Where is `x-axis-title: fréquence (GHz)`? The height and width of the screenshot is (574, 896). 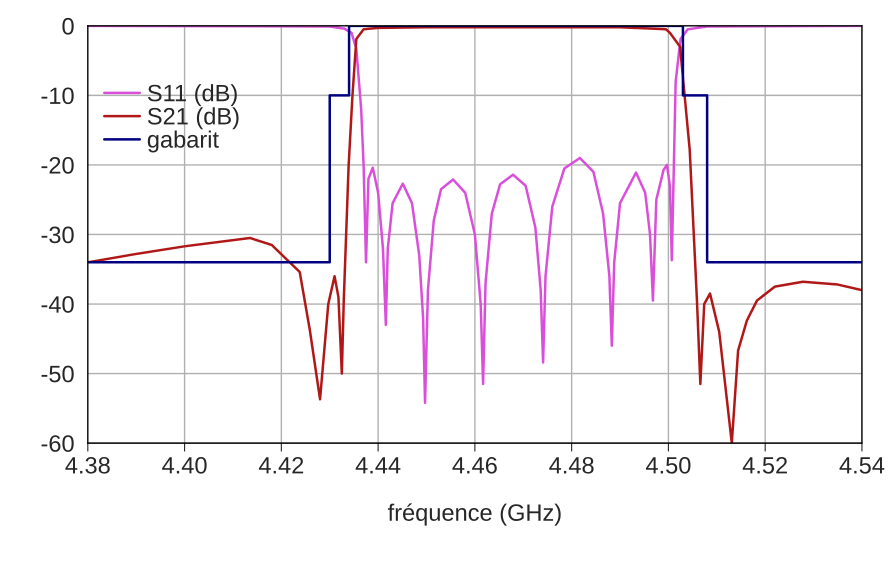 x-axis-title: fréquence (GHz) is located at coordinates (474, 514).